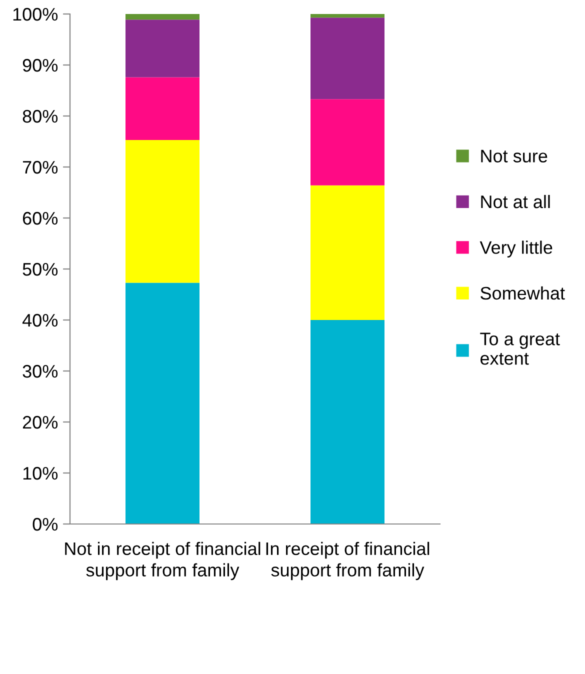 The image size is (585, 674). Describe the element at coordinates (516, 249) in the screenshot. I see `legend-label: Very little` at that location.